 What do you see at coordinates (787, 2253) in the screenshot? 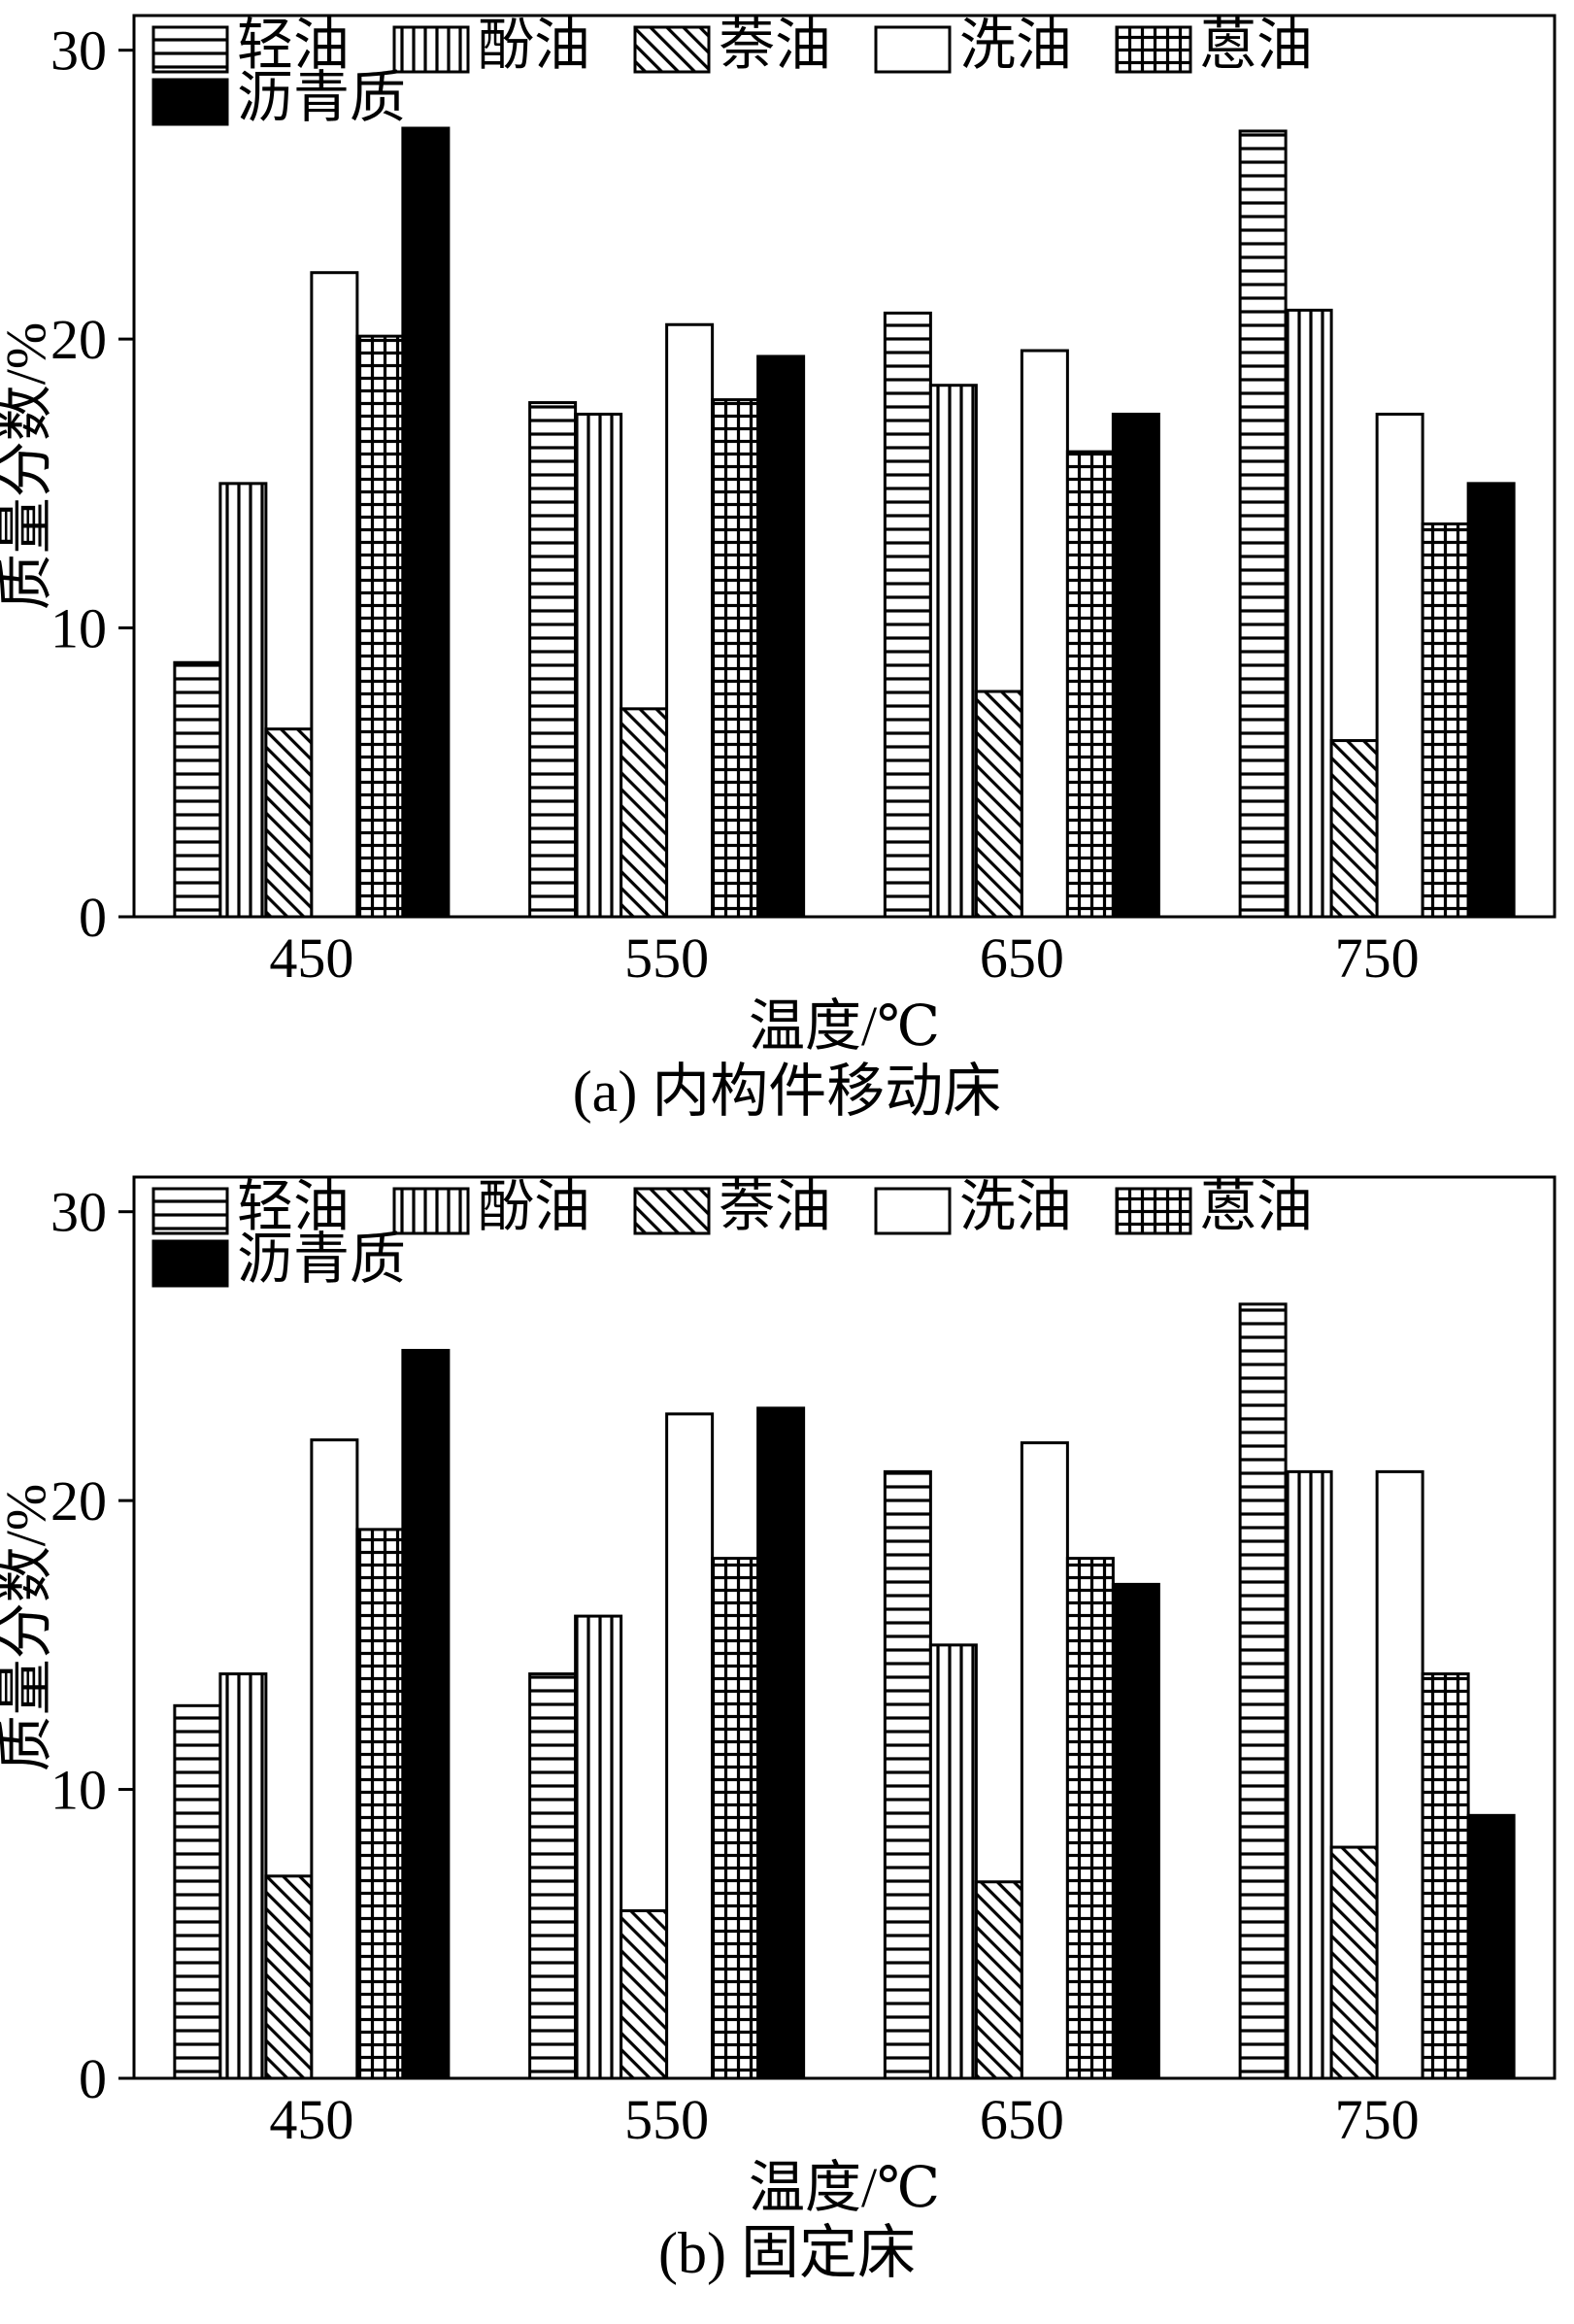
I see `chart-caption: (b) 固定床` at bounding box center [787, 2253].